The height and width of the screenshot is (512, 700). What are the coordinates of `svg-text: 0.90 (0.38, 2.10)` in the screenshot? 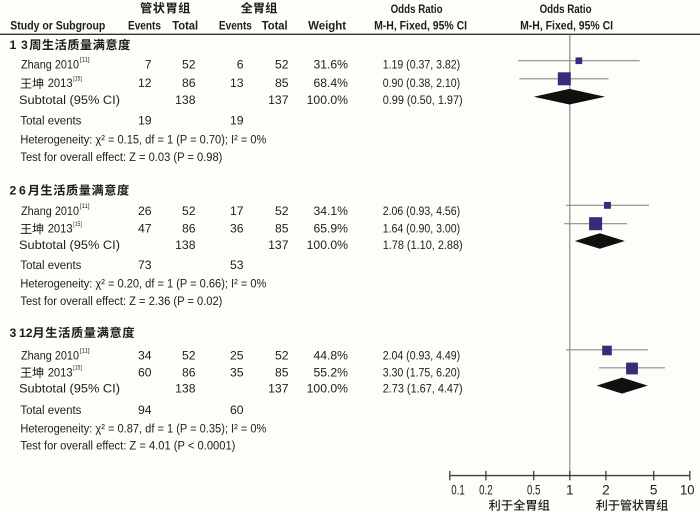 It's located at (422, 83).